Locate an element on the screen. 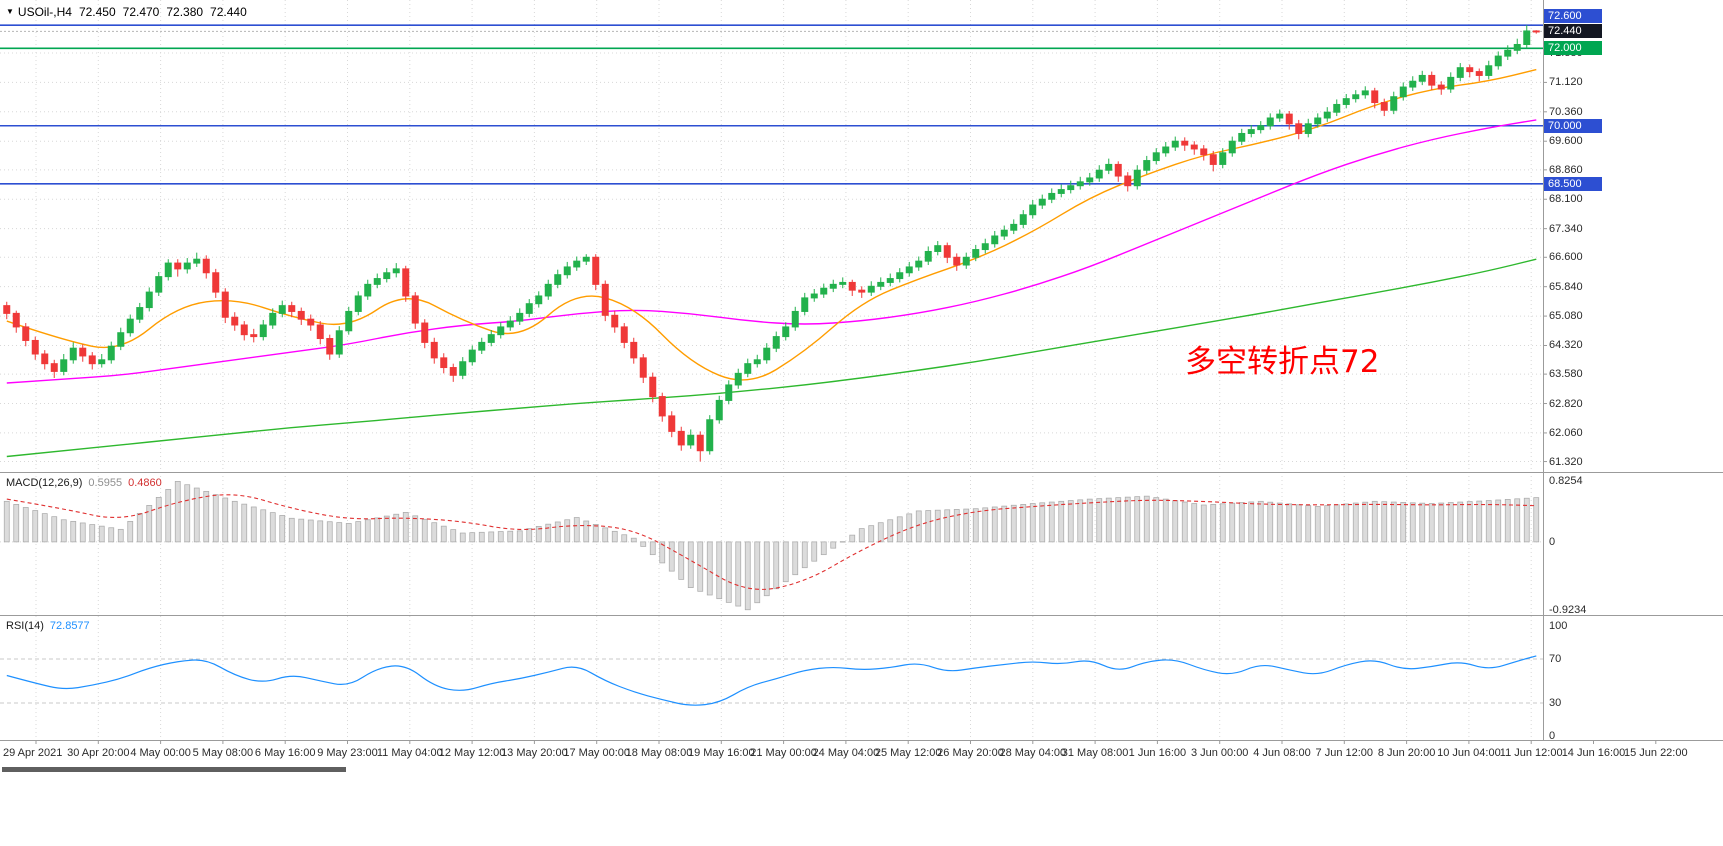 The width and height of the screenshot is (1723, 846). time-axis-label: 6 May 16:00 is located at coordinates (285, 753).